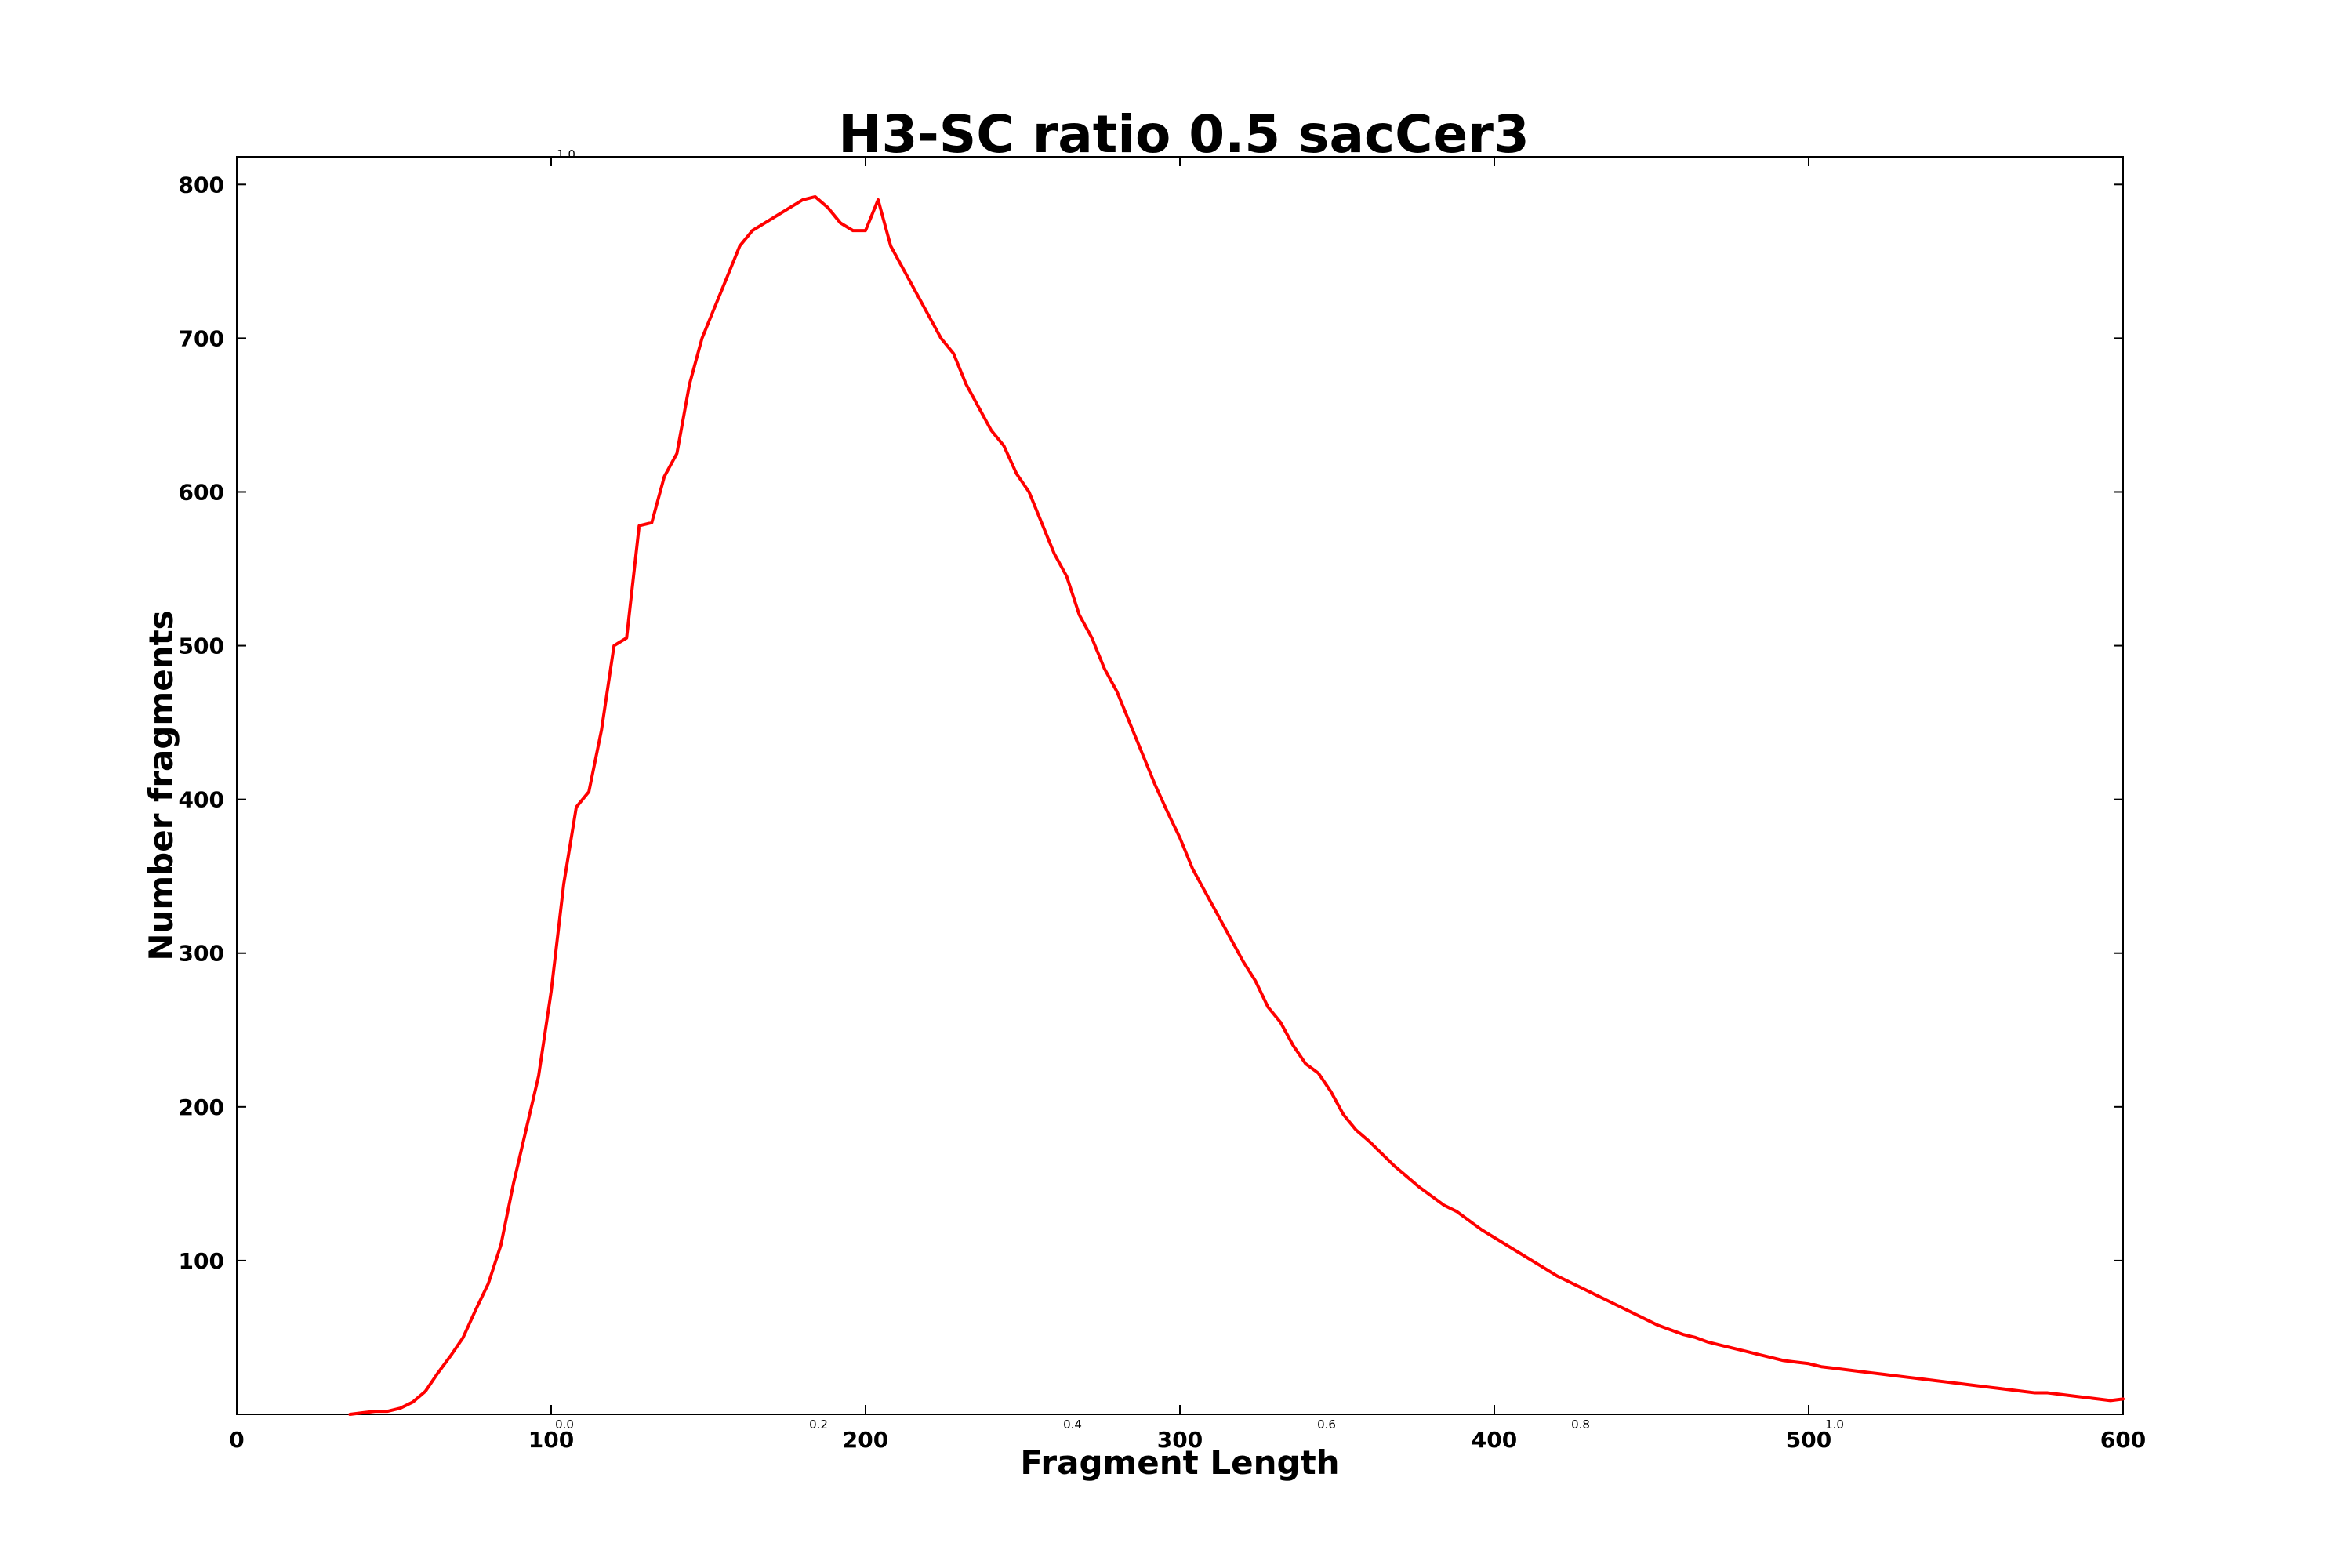 The width and height of the screenshot is (2352, 1568). Describe the element at coordinates (2123, 1440) in the screenshot. I see `x-tick-label: 600` at that location.